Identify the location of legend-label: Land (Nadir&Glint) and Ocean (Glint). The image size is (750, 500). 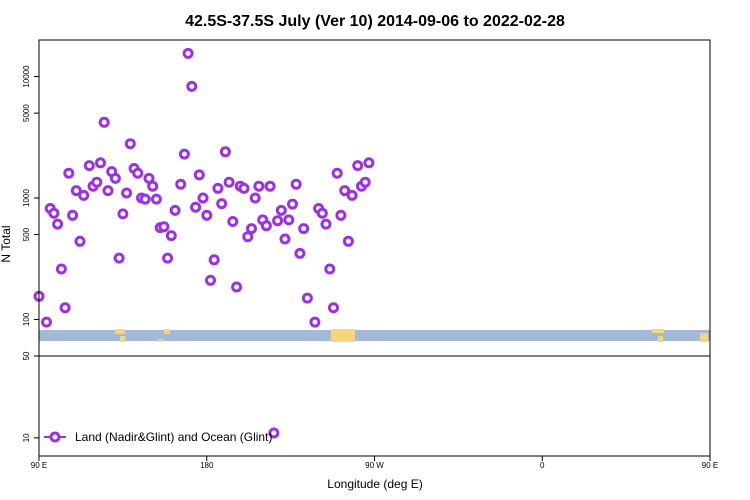
(173, 437).